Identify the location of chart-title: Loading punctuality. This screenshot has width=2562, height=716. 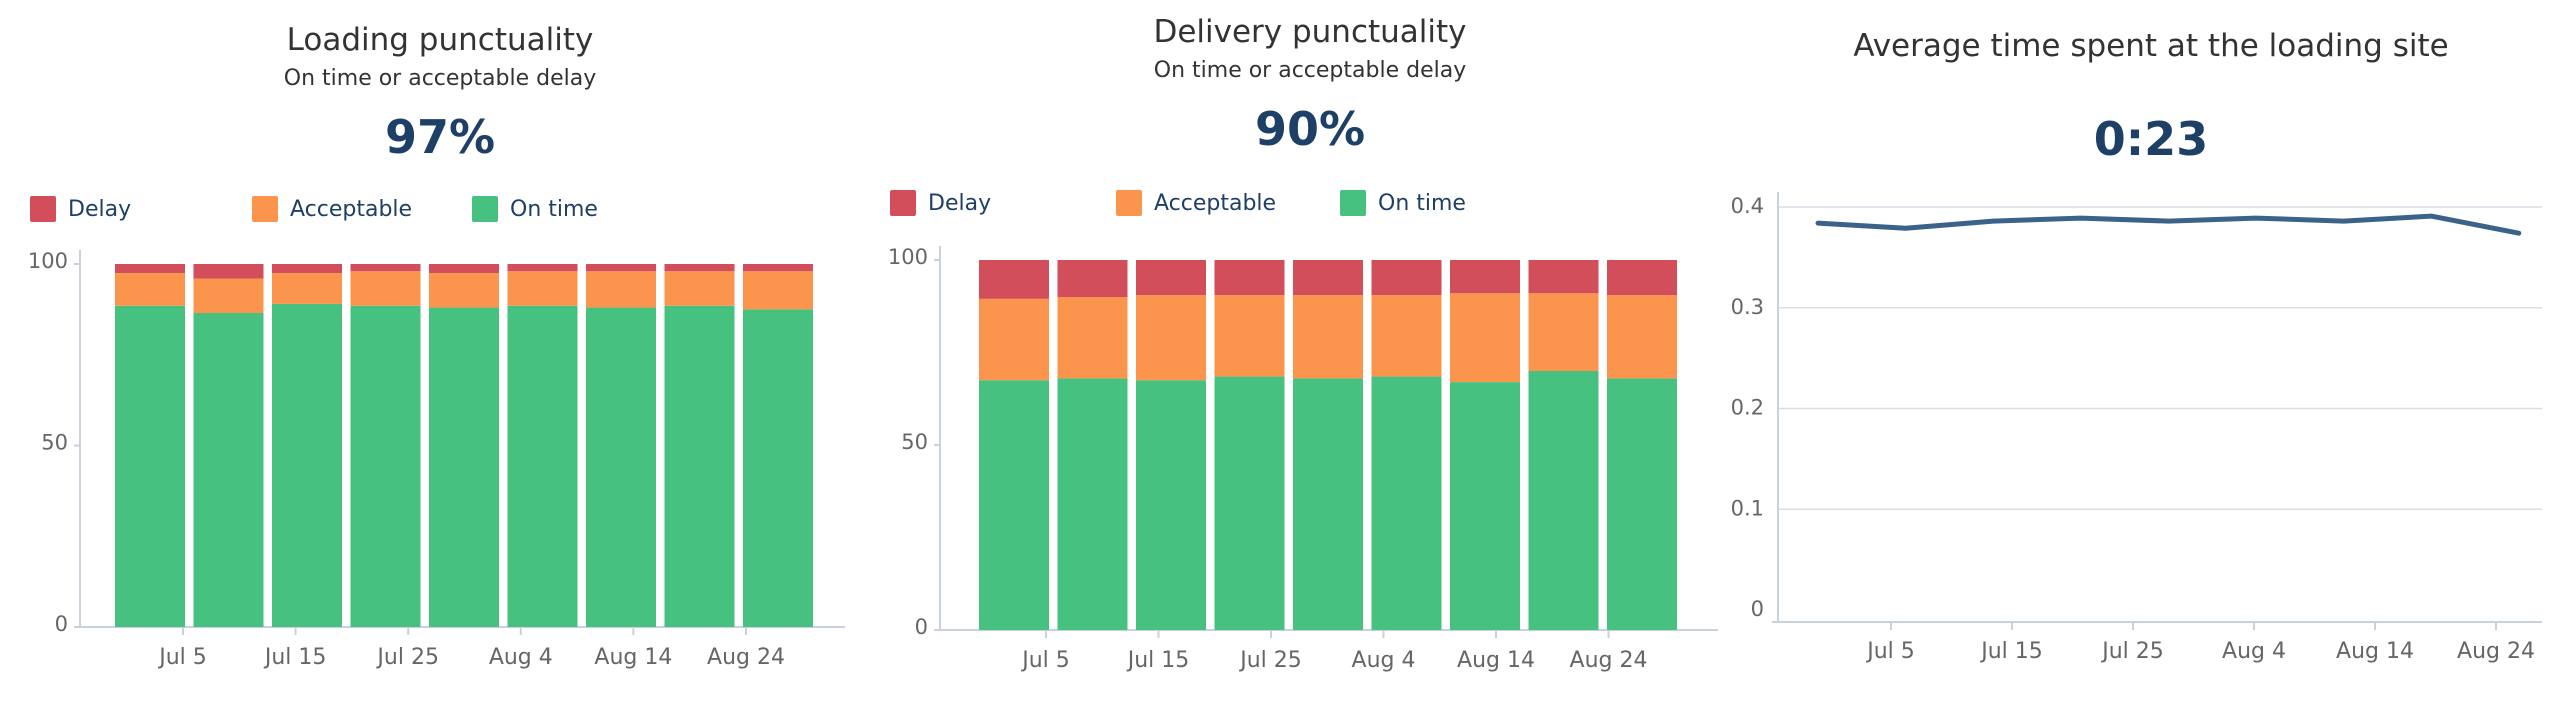
(440, 40).